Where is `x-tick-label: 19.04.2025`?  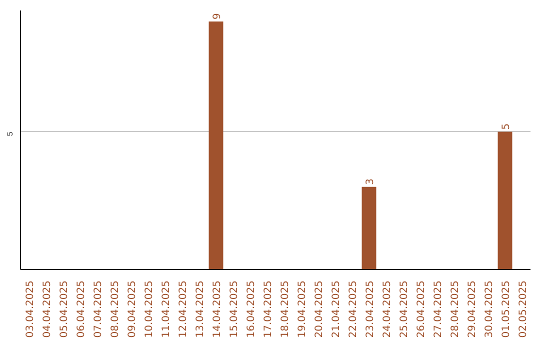
x-tick-label: 19.04.2025 is located at coordinates (302, 309).